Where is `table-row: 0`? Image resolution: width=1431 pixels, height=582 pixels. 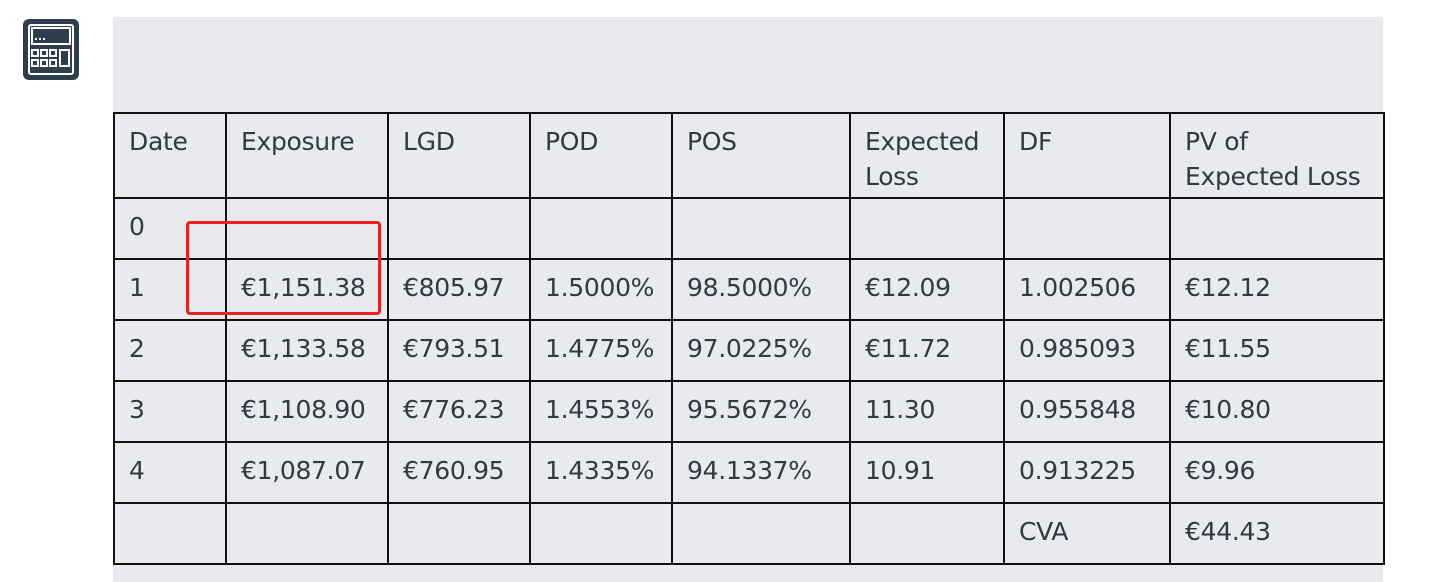 table-row: 0 is located at coordinates (749, 228).